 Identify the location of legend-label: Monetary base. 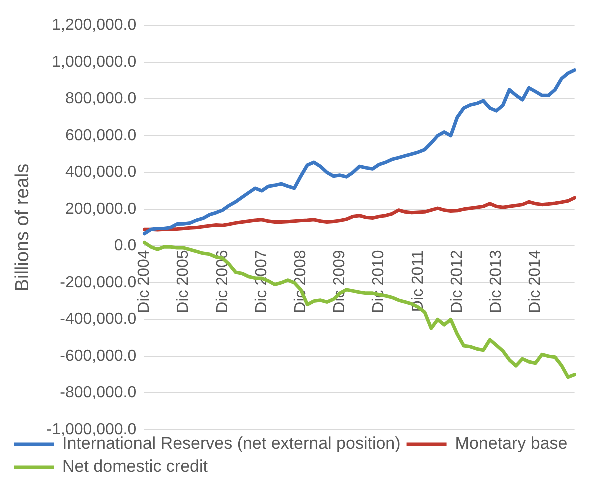
(511, 444).